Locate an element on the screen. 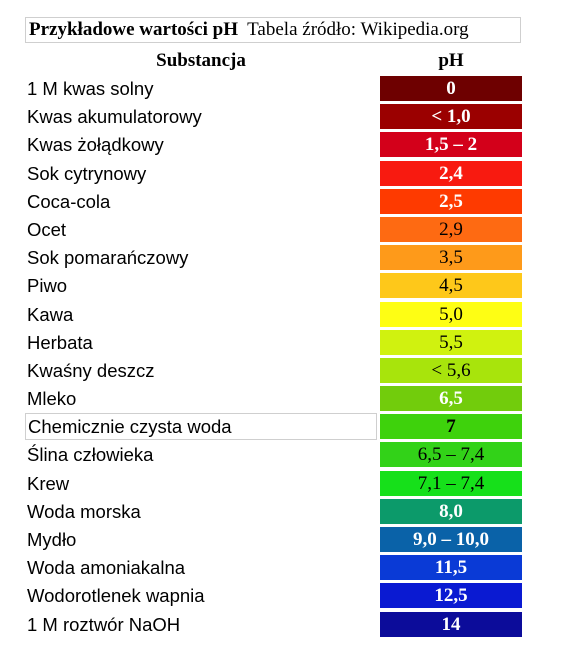 The image size is (568, 655). substance-name: Mleko is located at coordinates (52, 399).